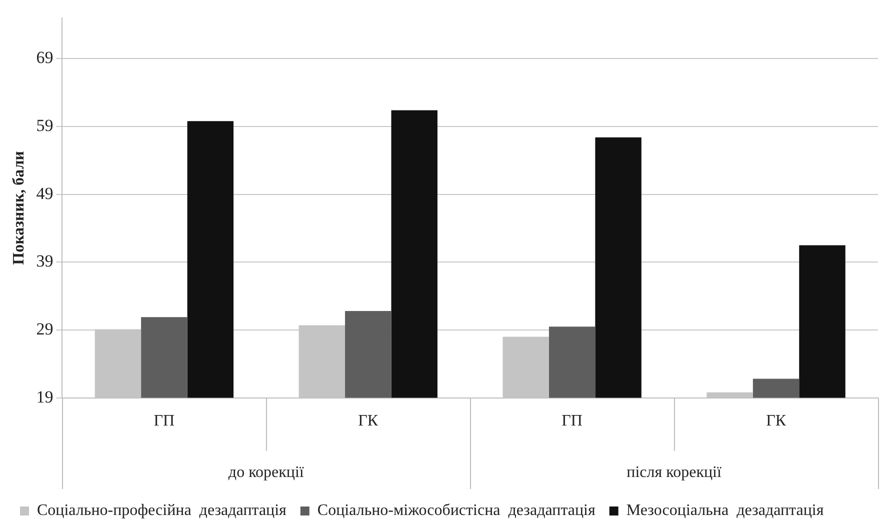 Image resolution: width=886 pixels, height=529 pixels. I want to click on y-tick-label: 29, so click(45, 328).